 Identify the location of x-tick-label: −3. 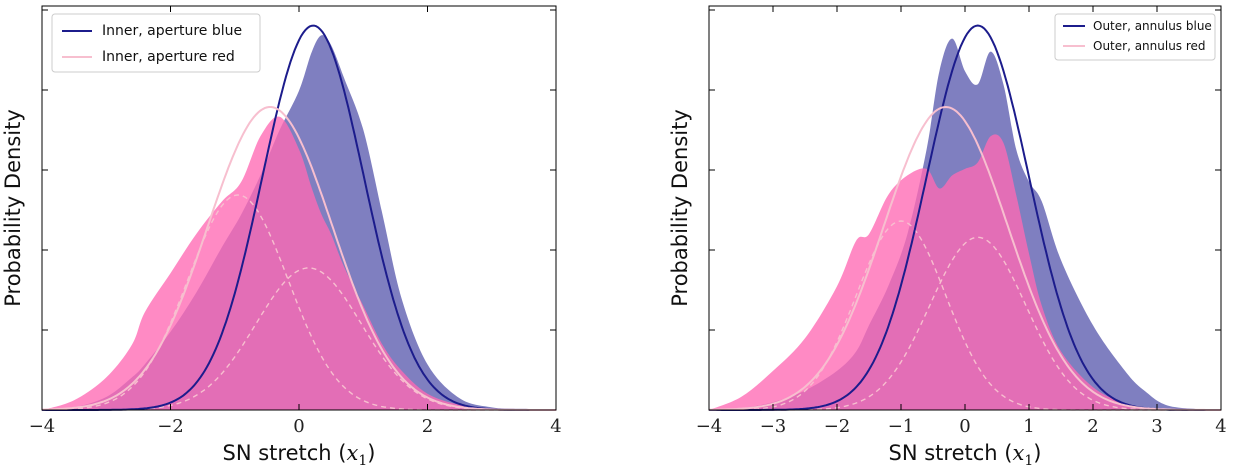
(773, 426).